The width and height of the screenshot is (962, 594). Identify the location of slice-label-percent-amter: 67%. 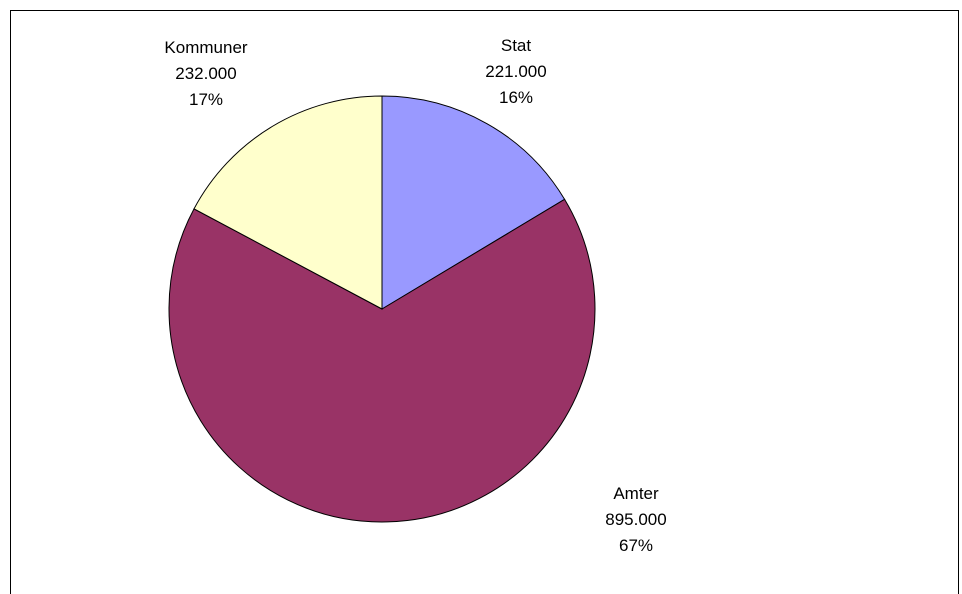
(636, 545).